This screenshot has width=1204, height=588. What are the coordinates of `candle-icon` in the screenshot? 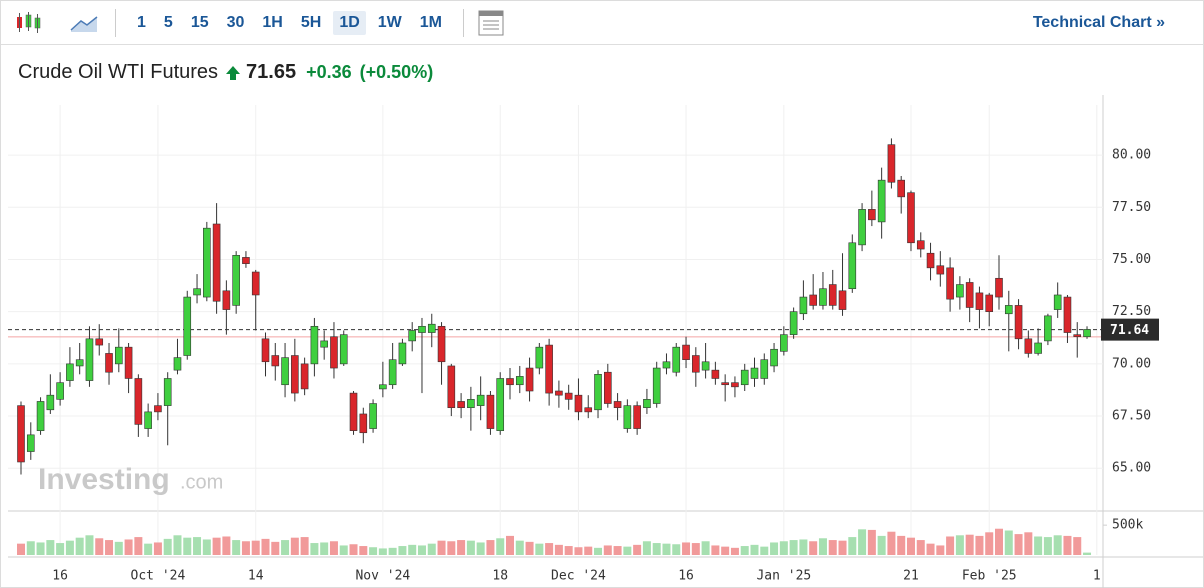 It's located at (33, 23).